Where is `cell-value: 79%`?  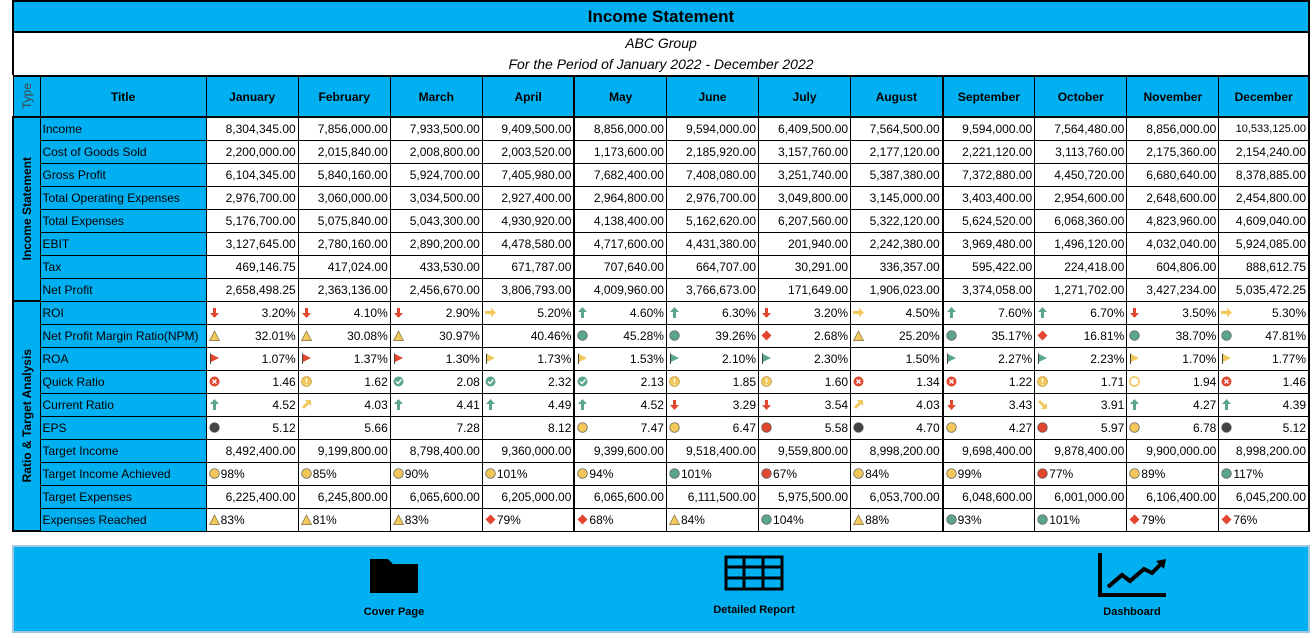
cell-value: 79% is located at coordinates (1153, 519).